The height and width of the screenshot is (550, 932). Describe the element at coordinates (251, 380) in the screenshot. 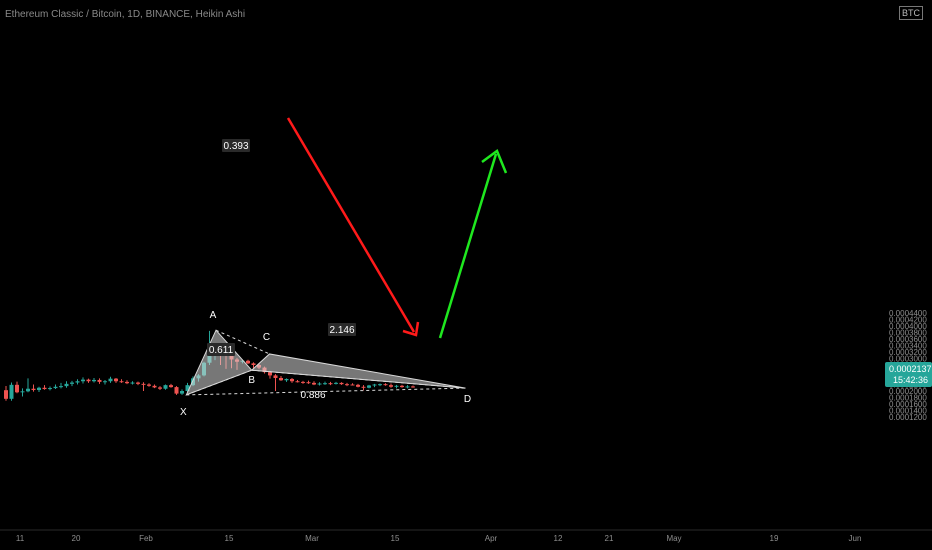

I see `pattern-point-label: B` at that location.